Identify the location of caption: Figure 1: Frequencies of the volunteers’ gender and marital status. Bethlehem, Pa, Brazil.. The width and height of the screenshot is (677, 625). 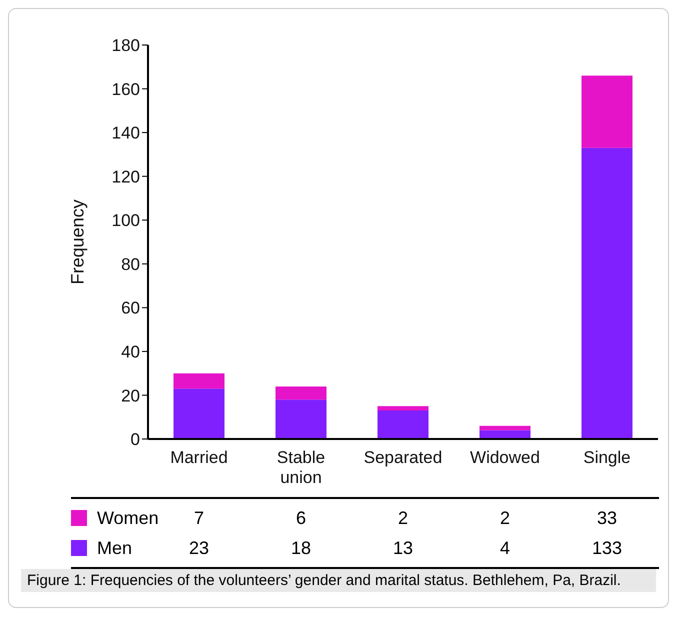
(324, 580).